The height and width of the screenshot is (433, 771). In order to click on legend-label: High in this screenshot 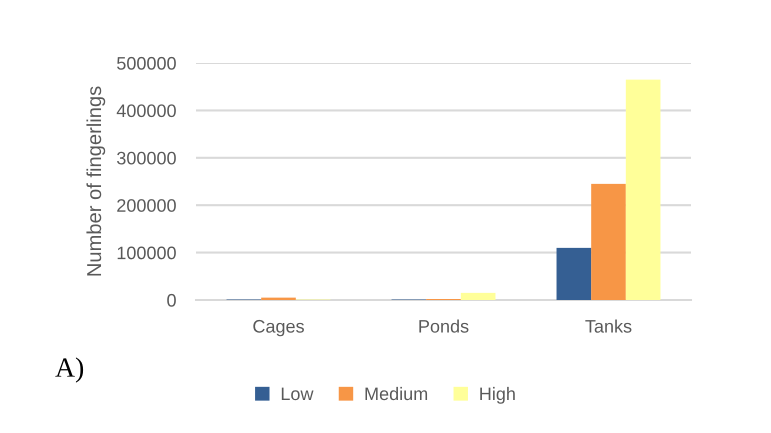, I will do `click(497, 395)`.